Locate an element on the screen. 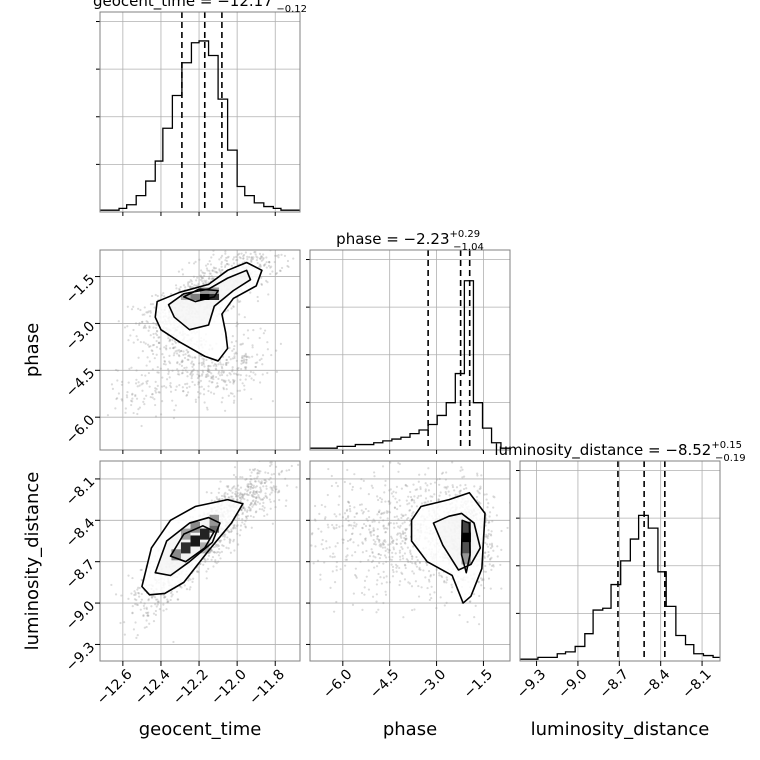 The width and height of the screenshot is (760, 760). panel-title-luminosity_distance: luminosity_distance = −8.52+0.15 −0.19 is located at coordinates (619, 452).